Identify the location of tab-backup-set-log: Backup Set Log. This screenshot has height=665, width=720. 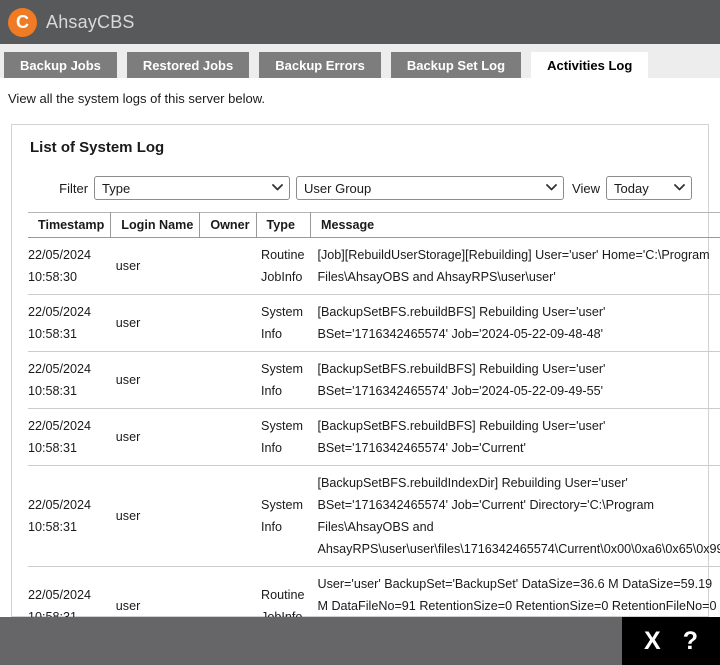
(456, 65).